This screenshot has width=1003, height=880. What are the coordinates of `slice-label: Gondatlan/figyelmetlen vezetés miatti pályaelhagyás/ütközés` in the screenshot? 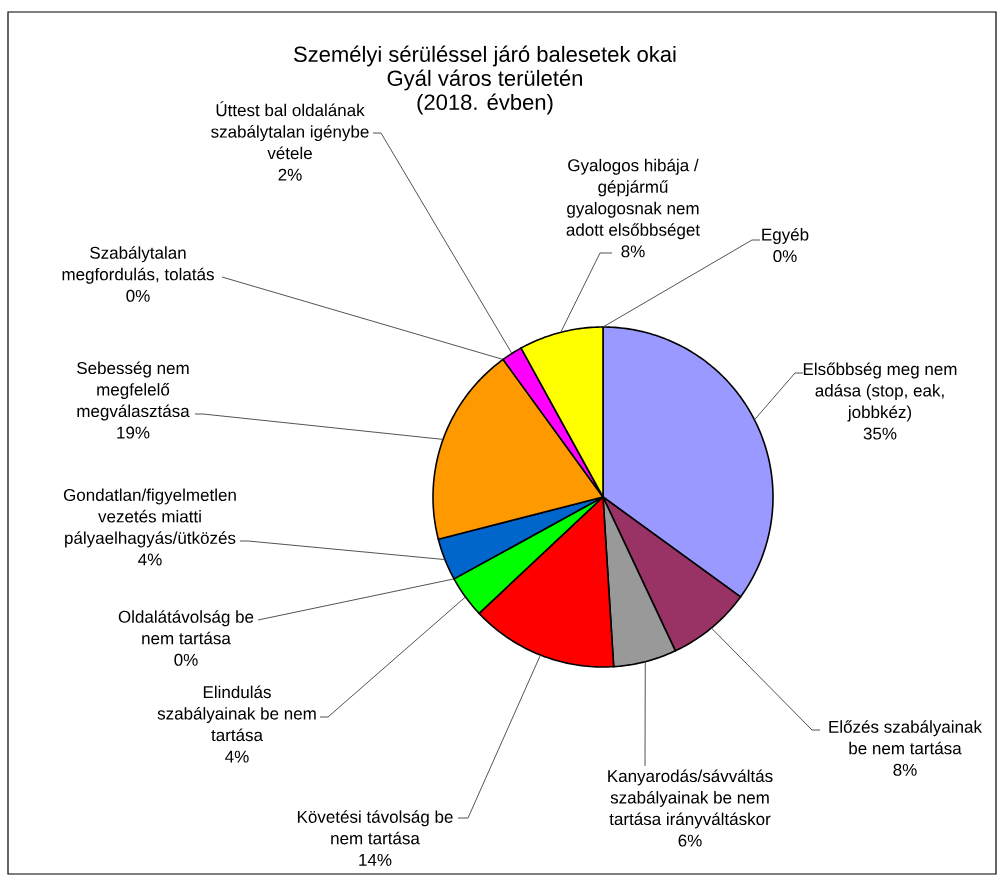 It's located at (149, 518).